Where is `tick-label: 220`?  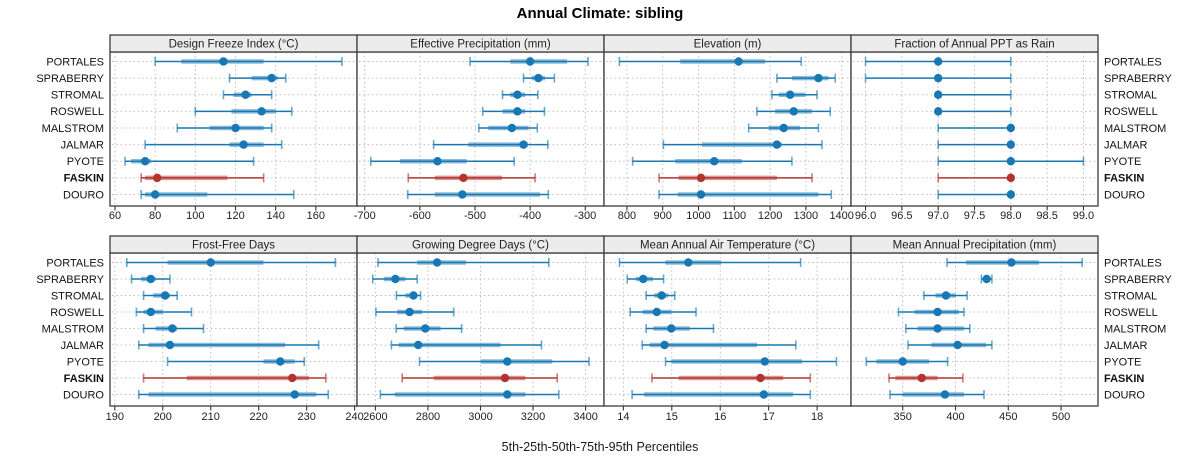 tick-label: 220 is located at coordinates (258, 417).